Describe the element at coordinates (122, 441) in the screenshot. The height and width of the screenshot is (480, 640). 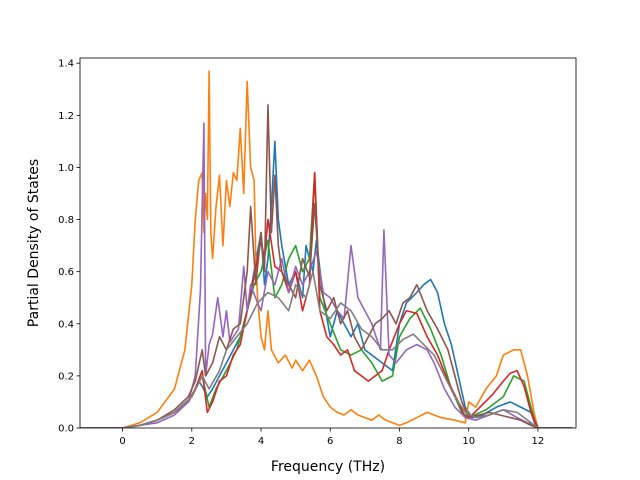
I see `x-tick-label: 0` at that location.